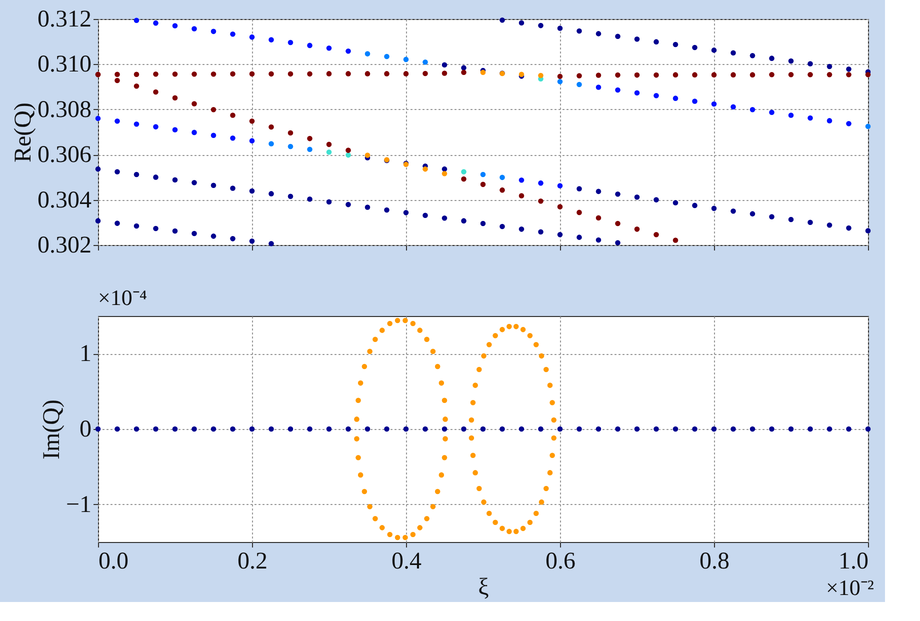 The image size is (920, 621). I want to click on y-tick-label: 0.302, so click(65, 245).